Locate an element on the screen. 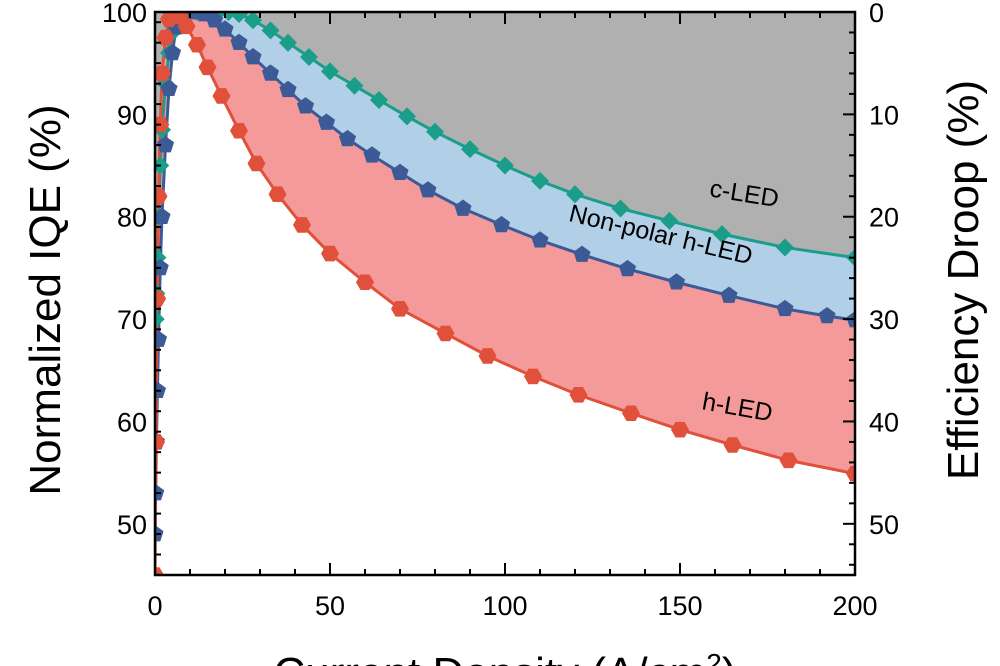 The height and width of the screenshot is (666, 1000). y-tick-label: 100 is located at coordinates (124, 14).